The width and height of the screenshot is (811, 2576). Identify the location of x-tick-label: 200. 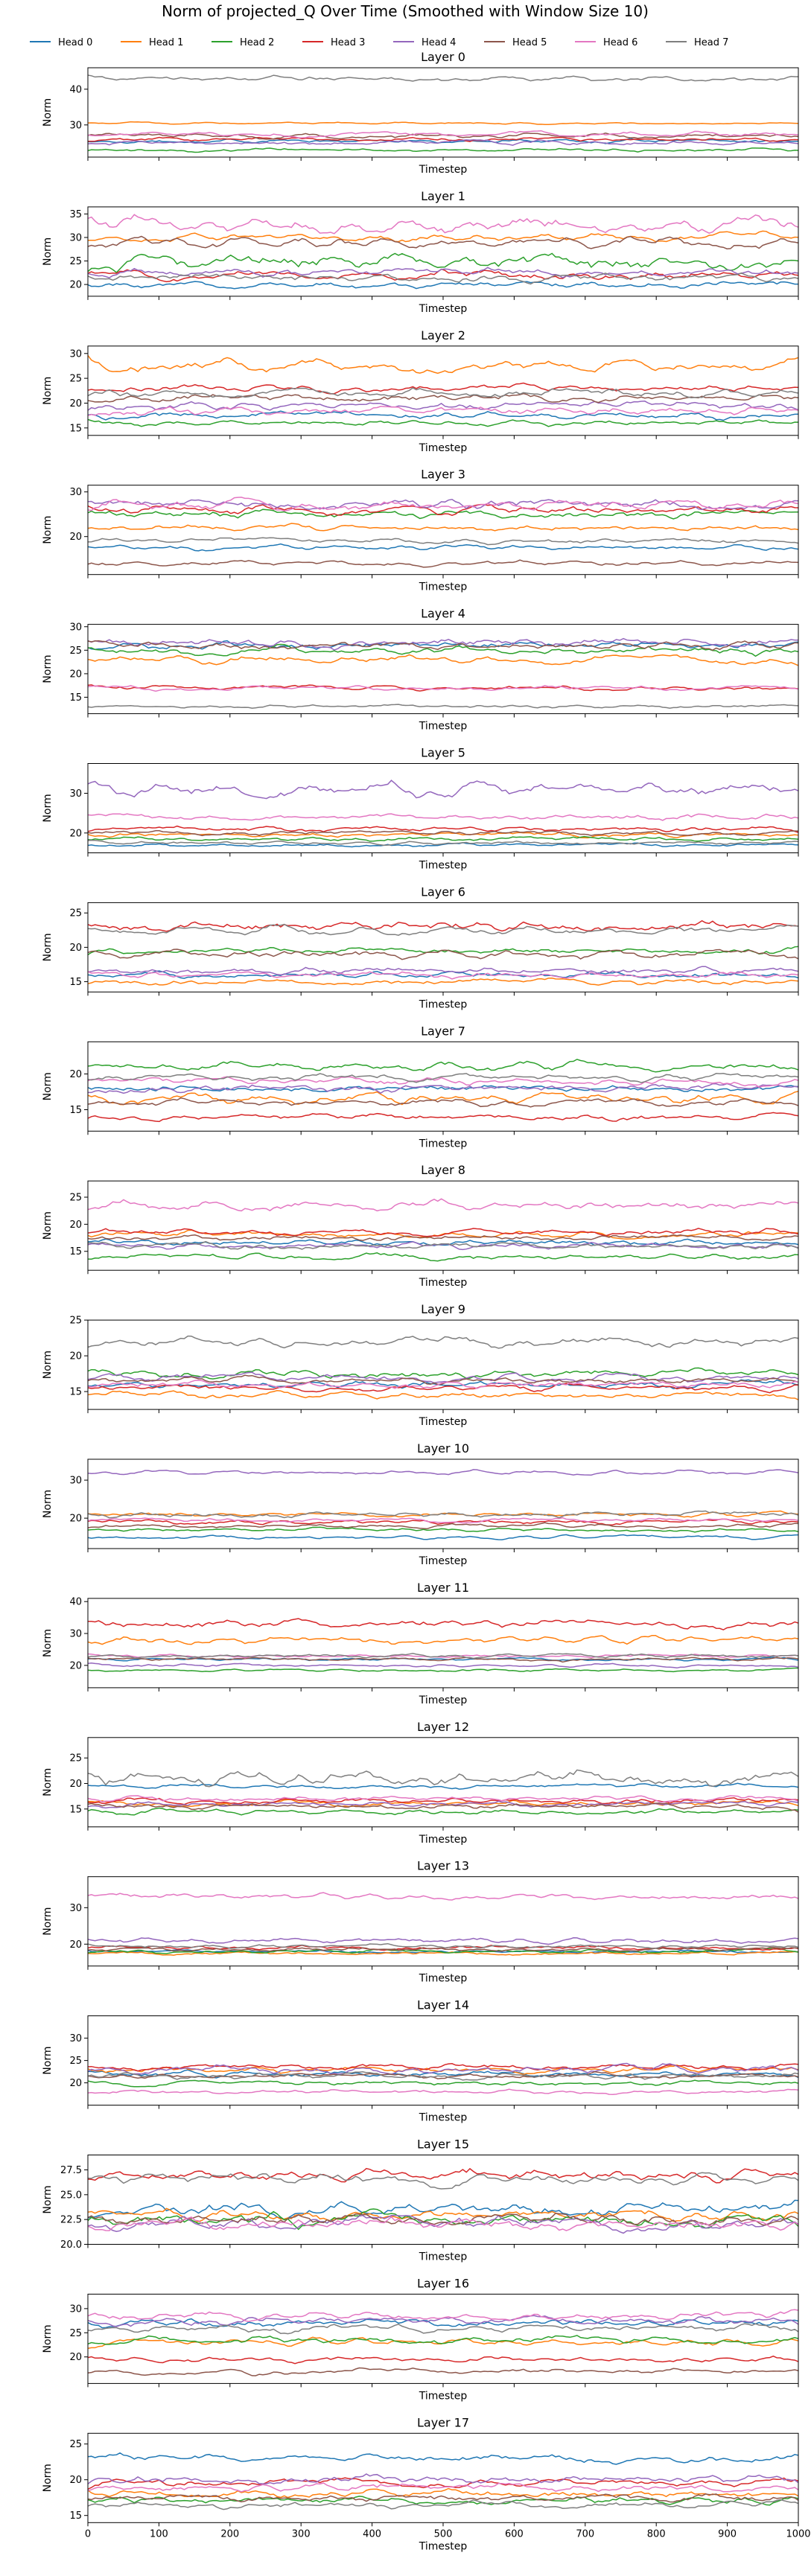
(229, 2534).